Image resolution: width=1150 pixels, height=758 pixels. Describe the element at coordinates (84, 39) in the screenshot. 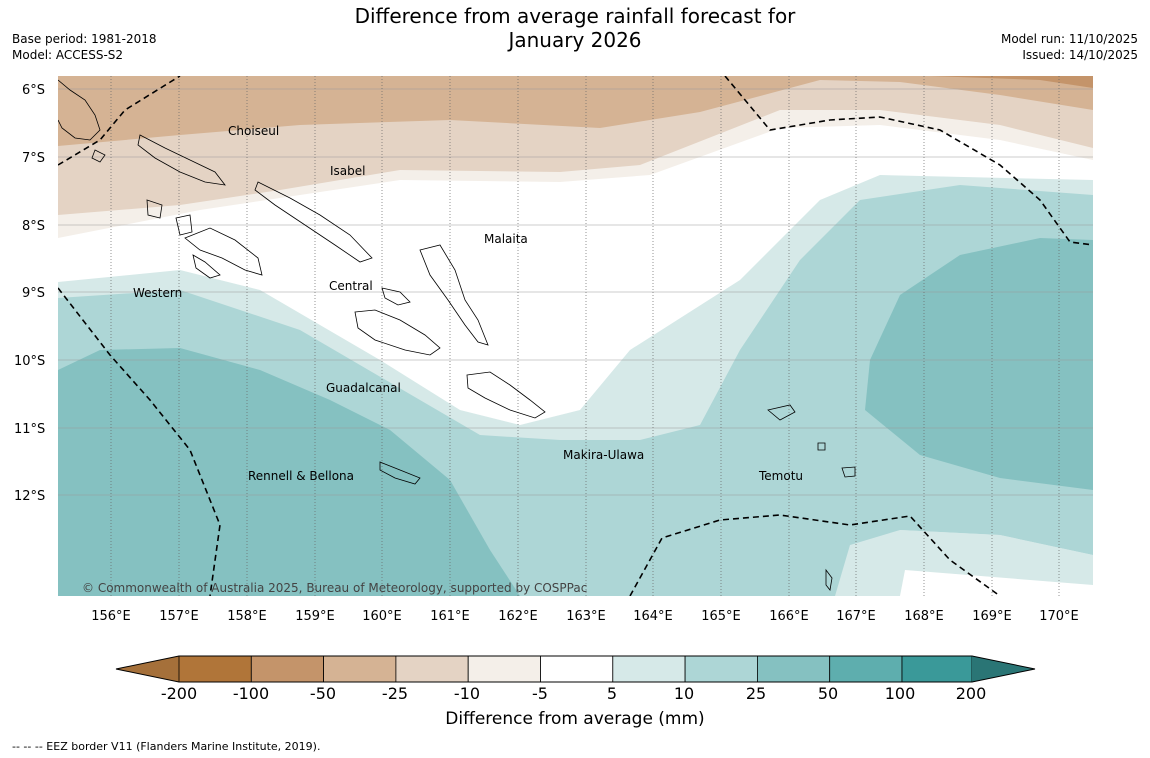

I see `base-period: Base period: 1981-2018` at that location.